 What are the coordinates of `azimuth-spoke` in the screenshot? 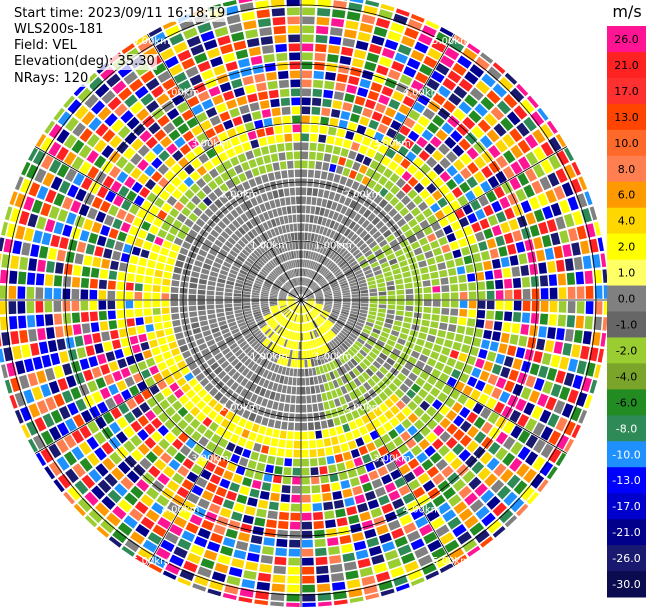 It's located at (168, 223).